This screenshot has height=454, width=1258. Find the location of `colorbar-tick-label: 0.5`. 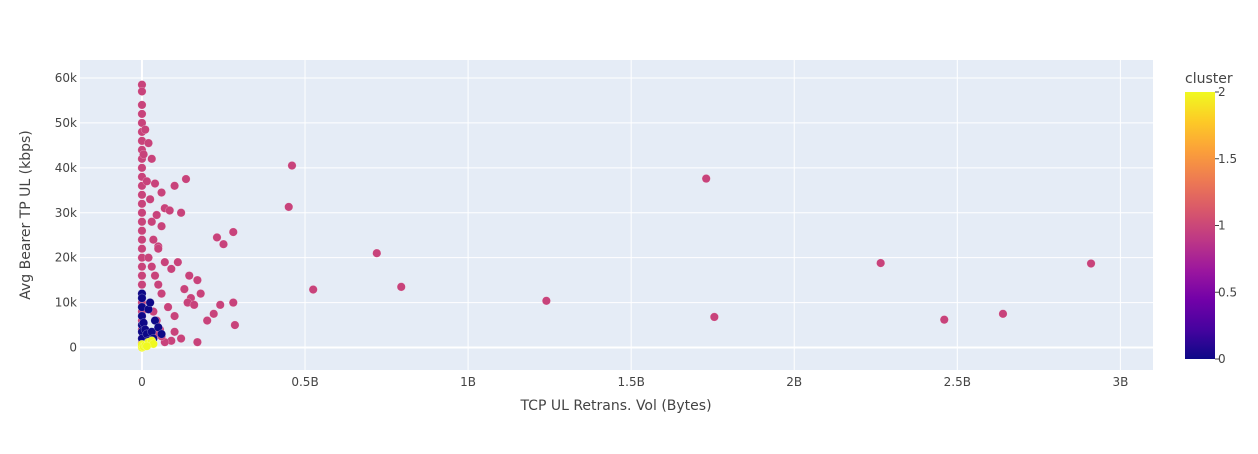

colorbar-tick-label: 0.5 is located at coordinates (1227, 292).